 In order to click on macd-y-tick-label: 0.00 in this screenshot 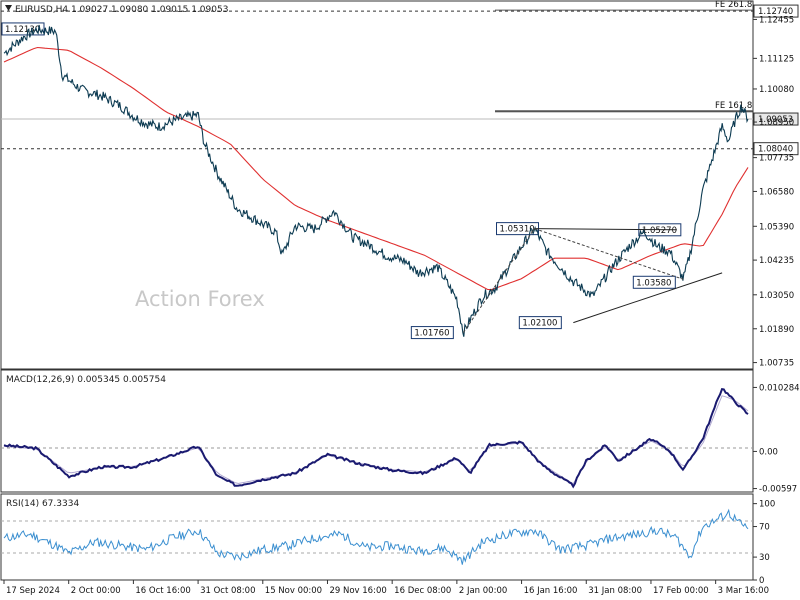, I will do `click(768, 452)`.